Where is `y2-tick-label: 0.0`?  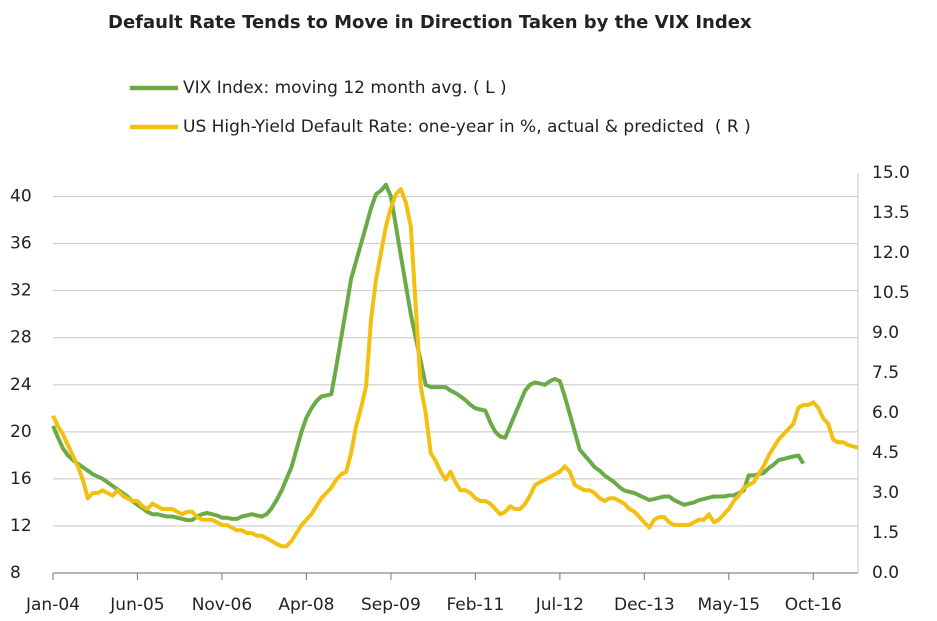 y2-tick-label: 0.0 is located at coordinates (885, 573).